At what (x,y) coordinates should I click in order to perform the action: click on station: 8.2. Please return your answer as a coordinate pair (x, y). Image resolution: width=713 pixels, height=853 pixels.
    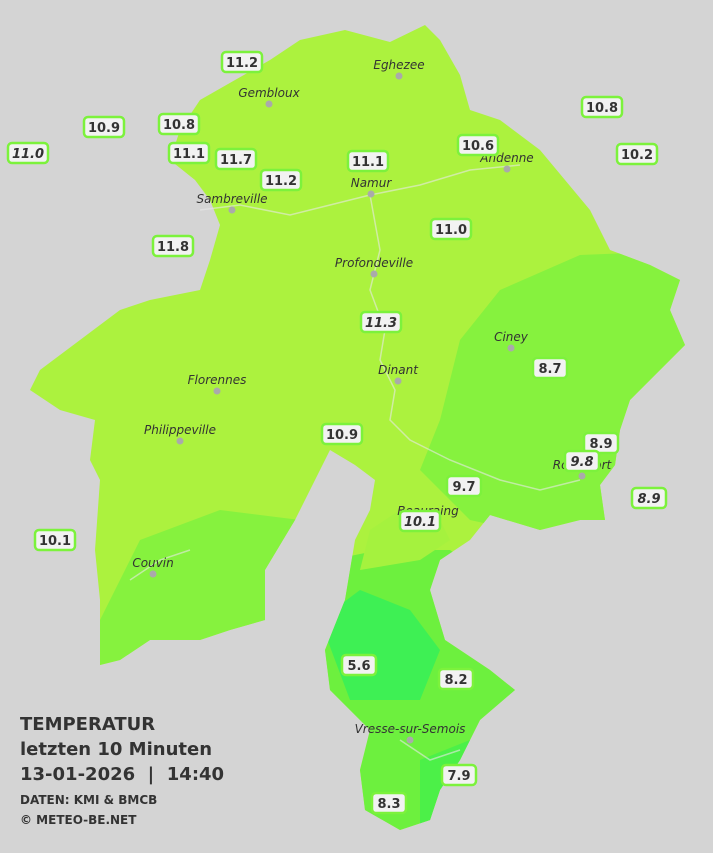
    Looking at the image, I should click on (456, 679).